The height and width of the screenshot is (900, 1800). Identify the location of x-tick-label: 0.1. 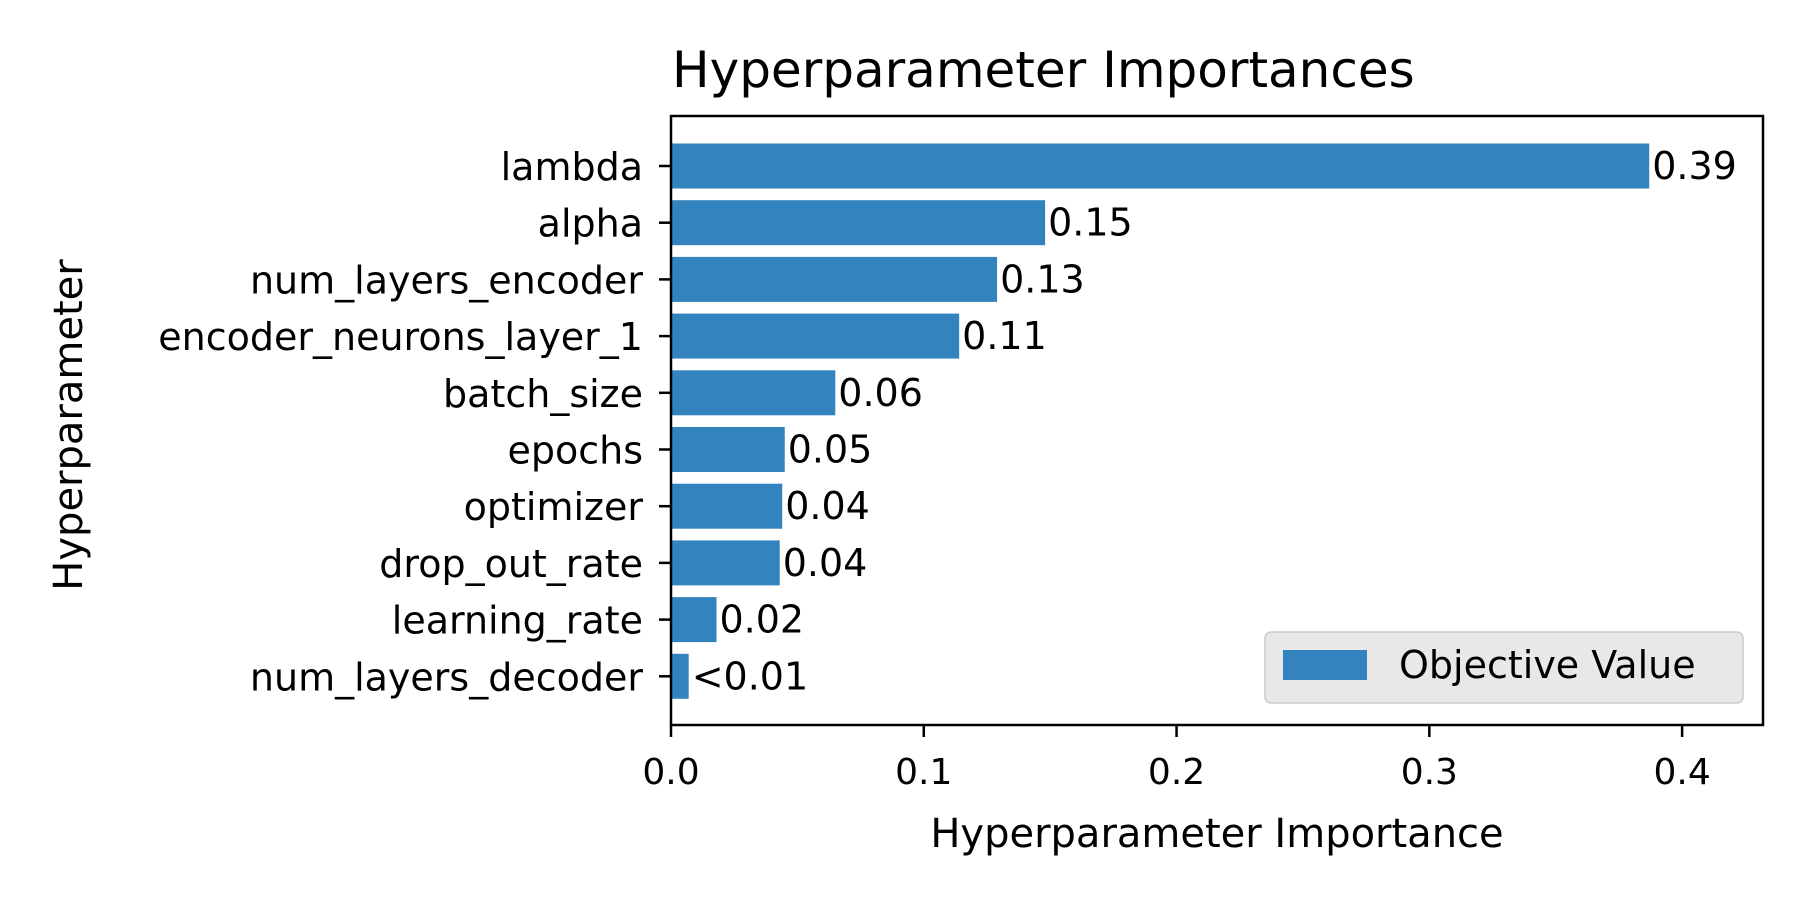
(923, 772).